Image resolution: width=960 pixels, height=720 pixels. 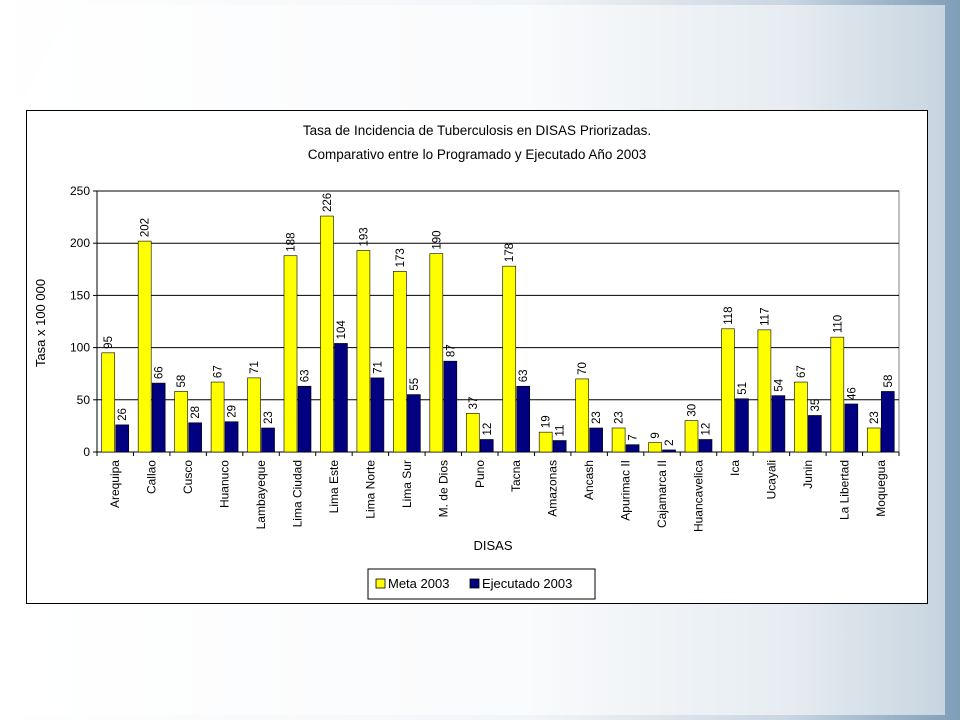 What do you see at coordinates (771, 479) in the screenshot?
I see `x-tick-label-19: Ucayali` at bounding box center [771, 479].